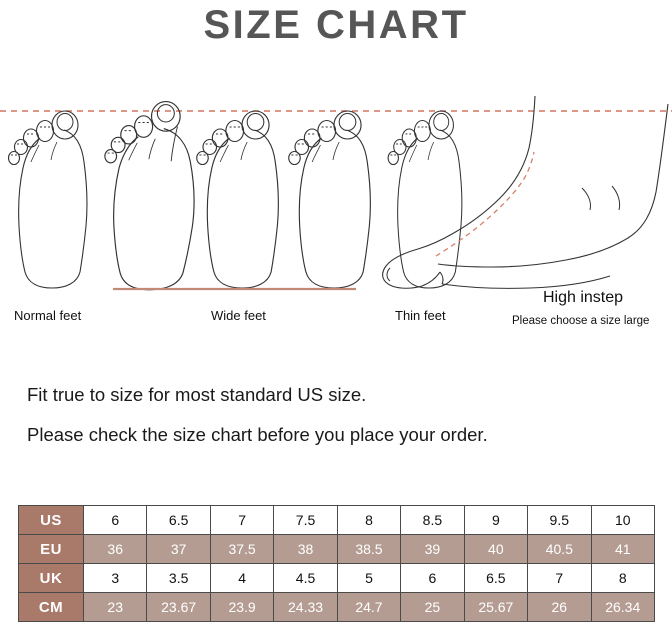  I want to click on foot-label-thin: Thin feet, so click(420, 315).